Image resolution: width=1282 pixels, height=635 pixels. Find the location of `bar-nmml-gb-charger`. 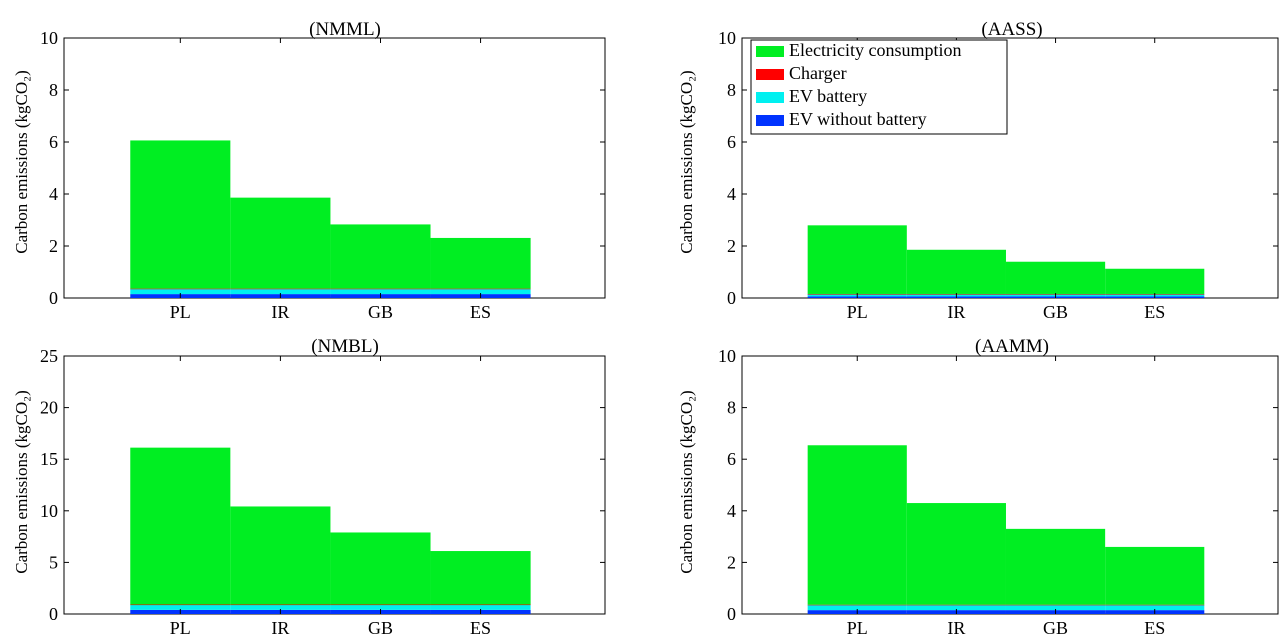

bar-nmml-gb-charger is located at coordinates (380, 289).